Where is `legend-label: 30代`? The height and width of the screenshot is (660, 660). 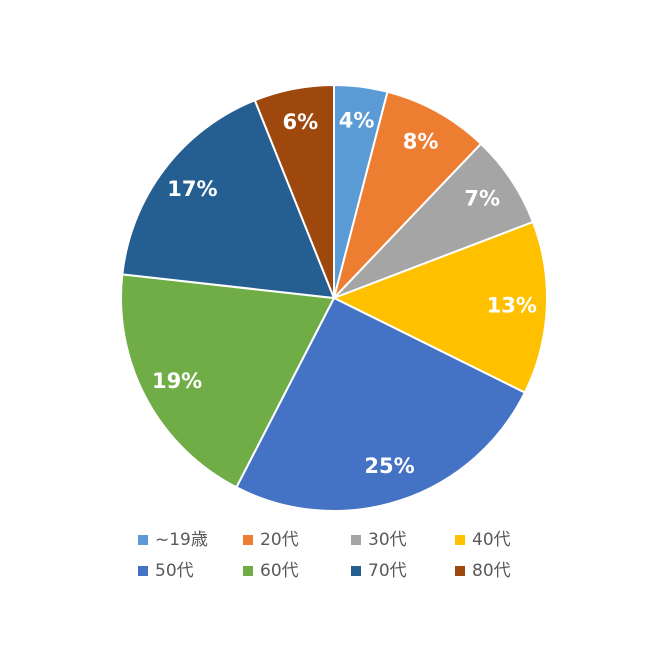
legend-label: 30代 is located at coordinates (387, 540).